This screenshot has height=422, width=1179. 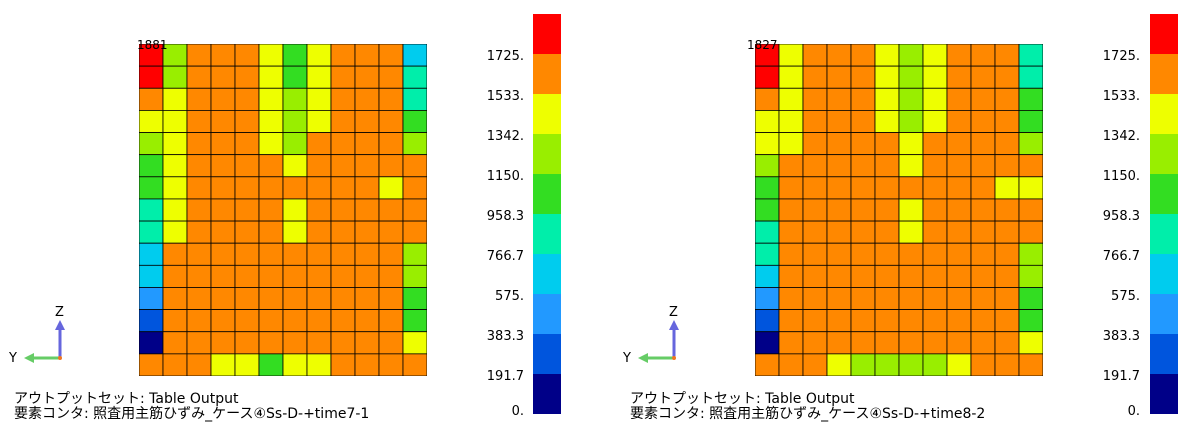 I want to click on axis-triad: Z Y, so click(x=652, y=335).